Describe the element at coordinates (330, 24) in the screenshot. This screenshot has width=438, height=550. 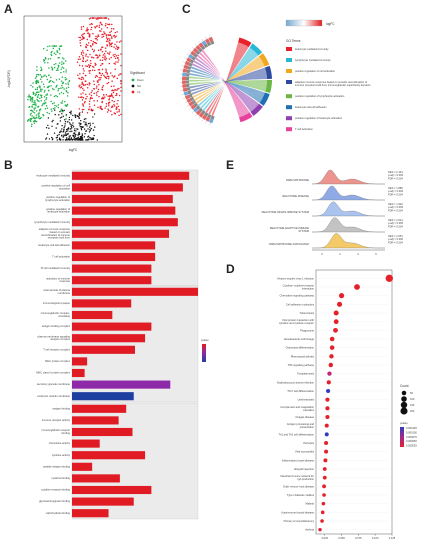
I see `chord-scale-title: logFC` at that location.